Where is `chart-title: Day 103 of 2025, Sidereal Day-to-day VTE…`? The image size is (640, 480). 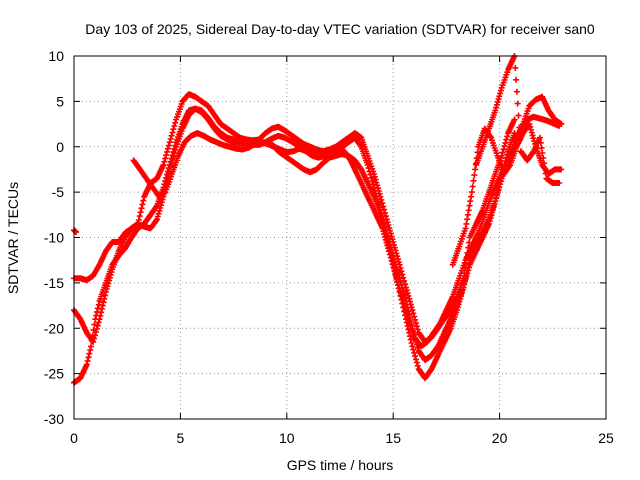
chart-title: Day 103 of 2025, Sidereal Day-to-day VTE… is located at coordinates (340, 29).